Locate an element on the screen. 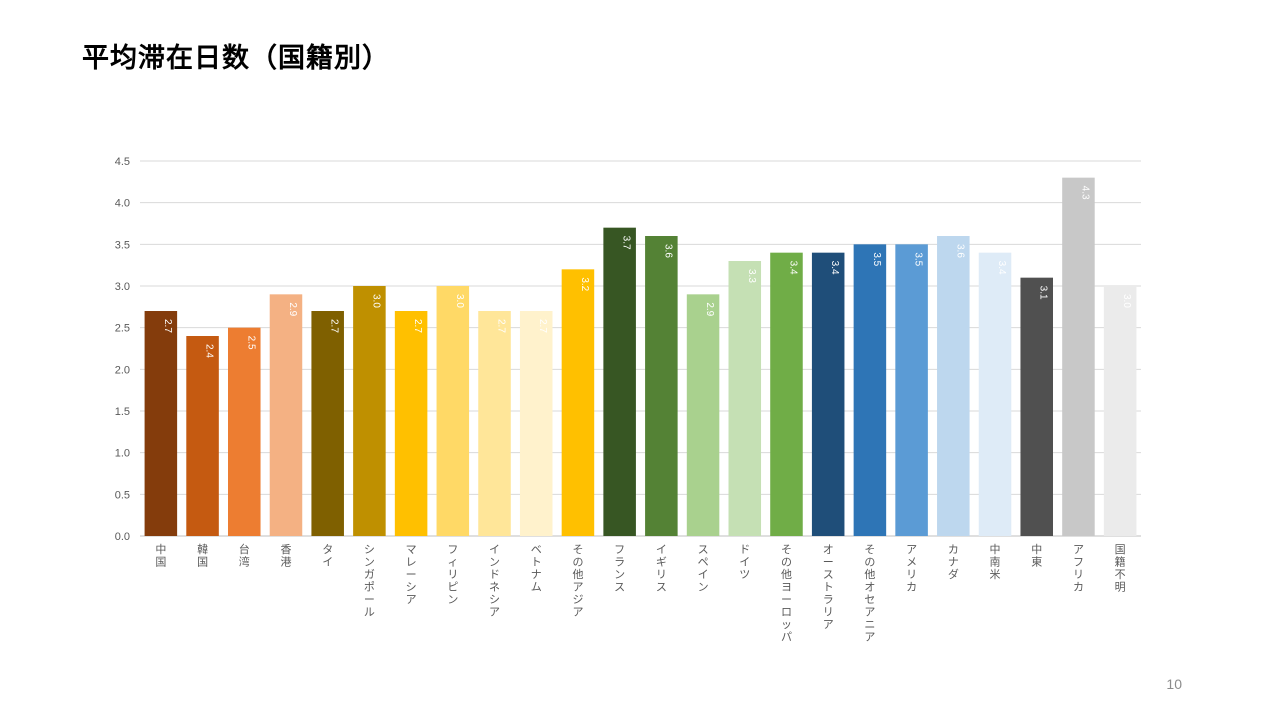 The height and width of the screenshot is (720, 1280). x-tick-label: タイ is located at coordinates (327, 556).